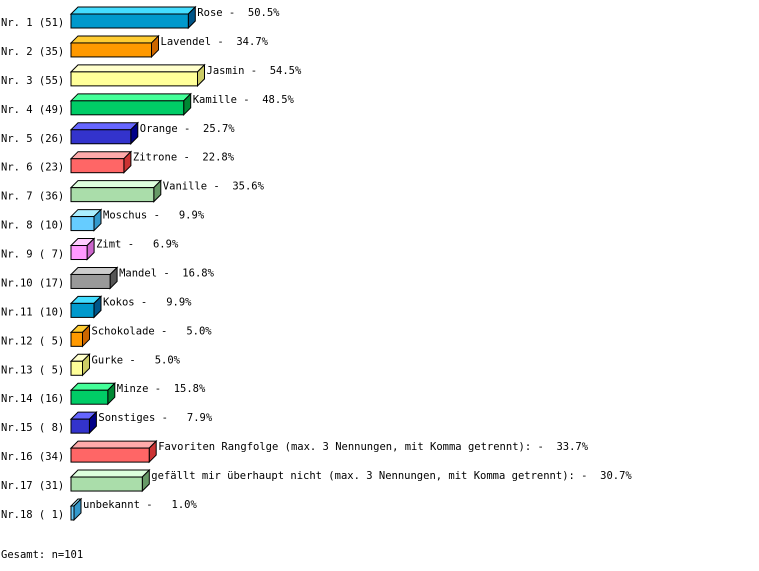  Describe the element at coordinates (32, 515) in the screenshot. I see `rank-label: Nr.18 ( 1)` at that location.